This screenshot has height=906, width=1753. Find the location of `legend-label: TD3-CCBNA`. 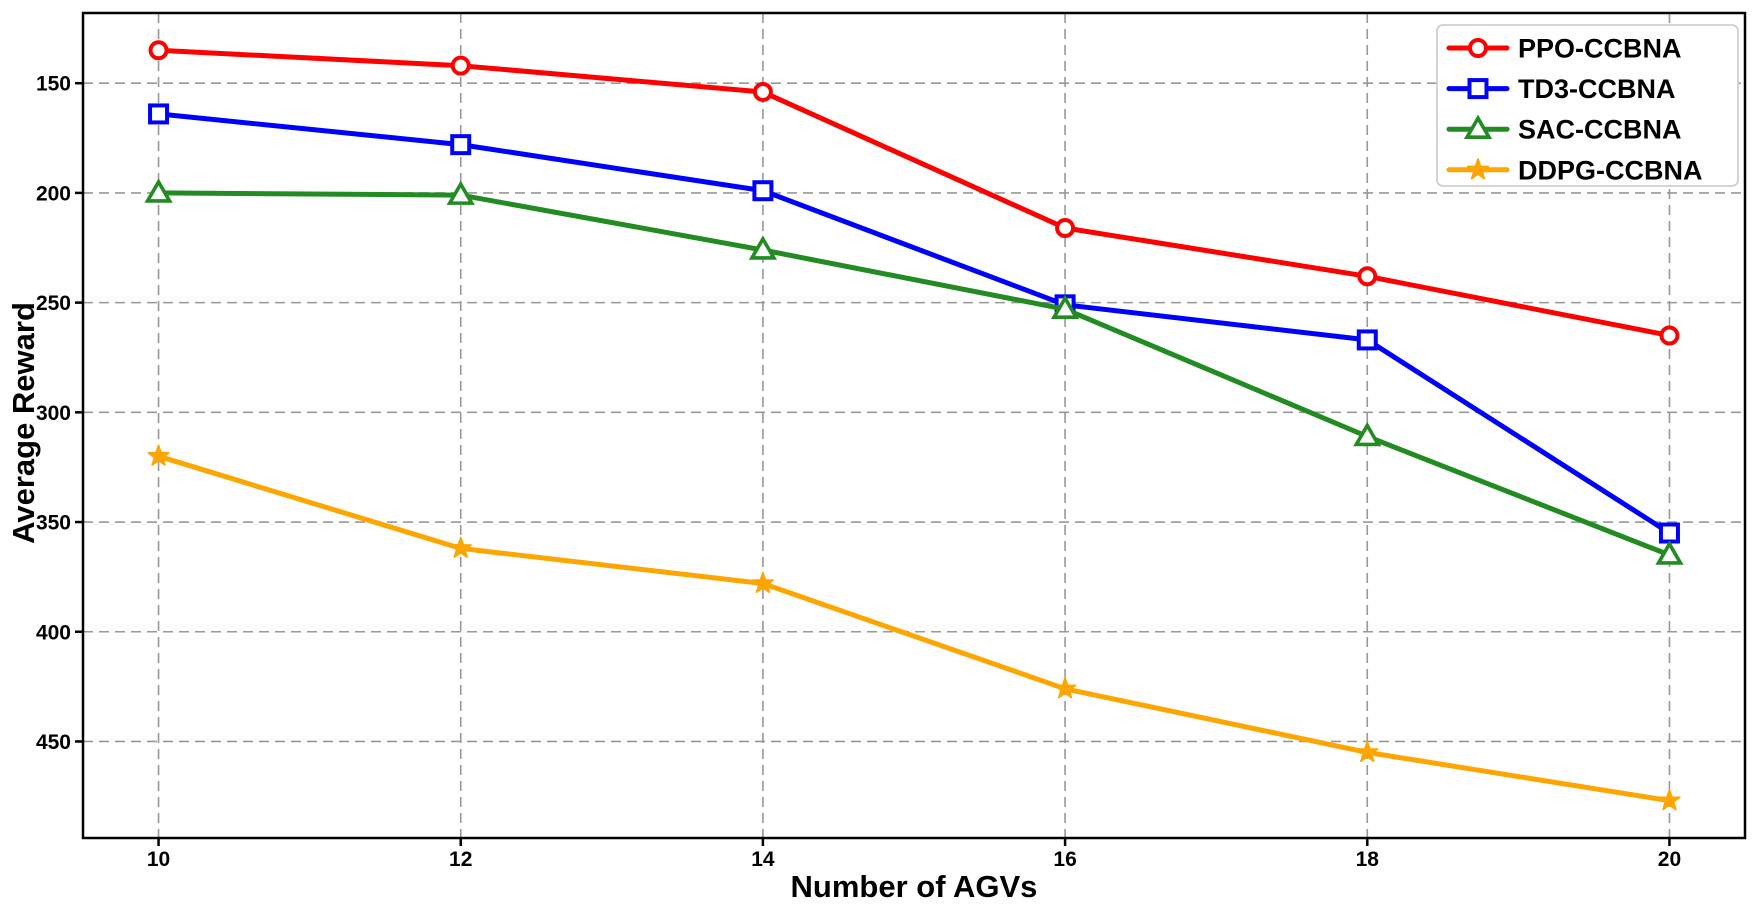

legend-label: TD3-CCBNA is located at coordinates (1597, 89).